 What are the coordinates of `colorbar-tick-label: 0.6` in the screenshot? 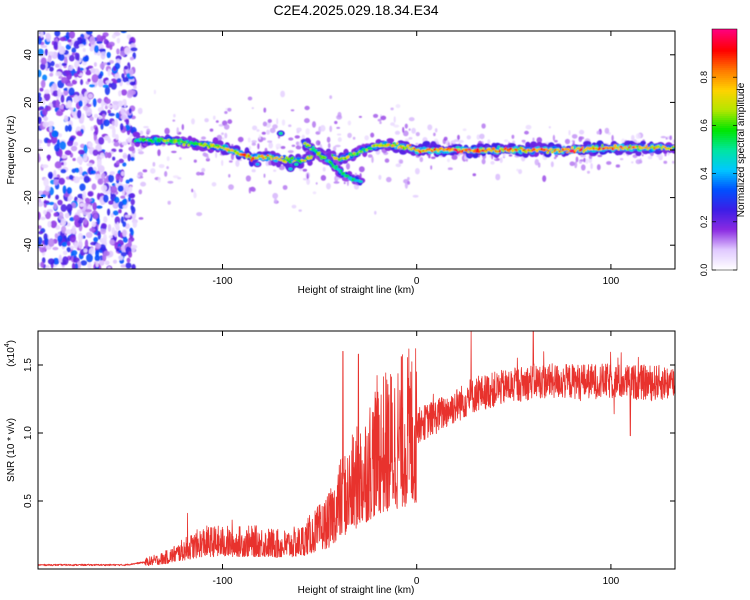 It's located at (704, 125).